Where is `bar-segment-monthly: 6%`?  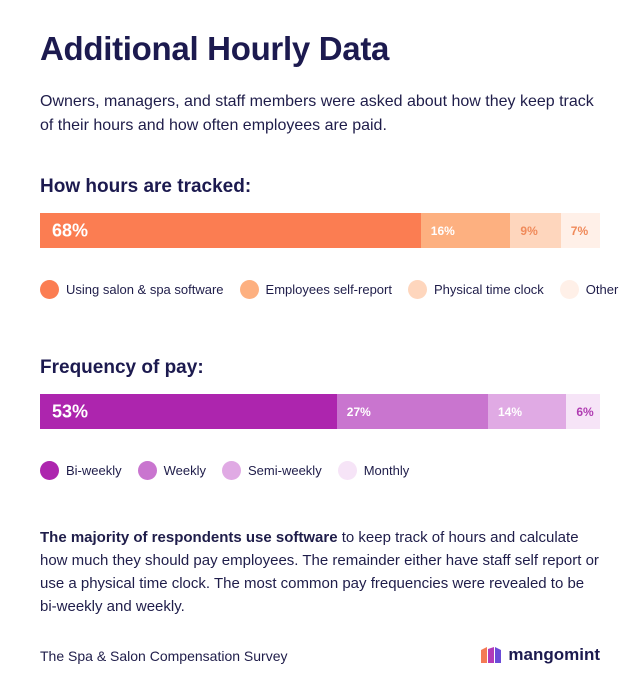 bar-segment-monthly: 6% is located at coordinates (583, 411).